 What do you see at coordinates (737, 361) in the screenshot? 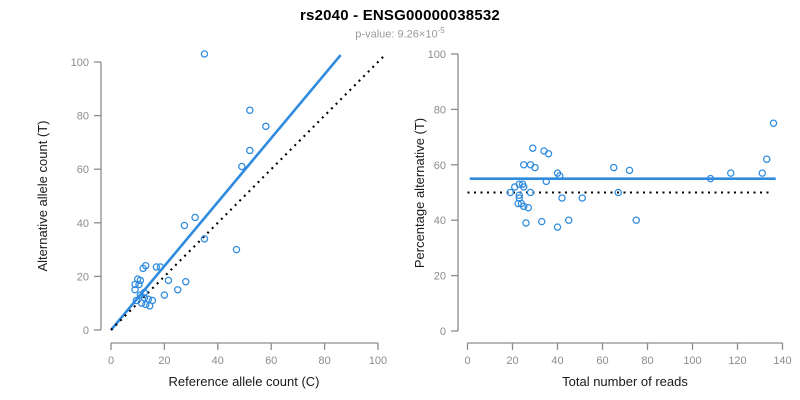
I see `x-tick-label: 120` at bounding box center [737, 361].